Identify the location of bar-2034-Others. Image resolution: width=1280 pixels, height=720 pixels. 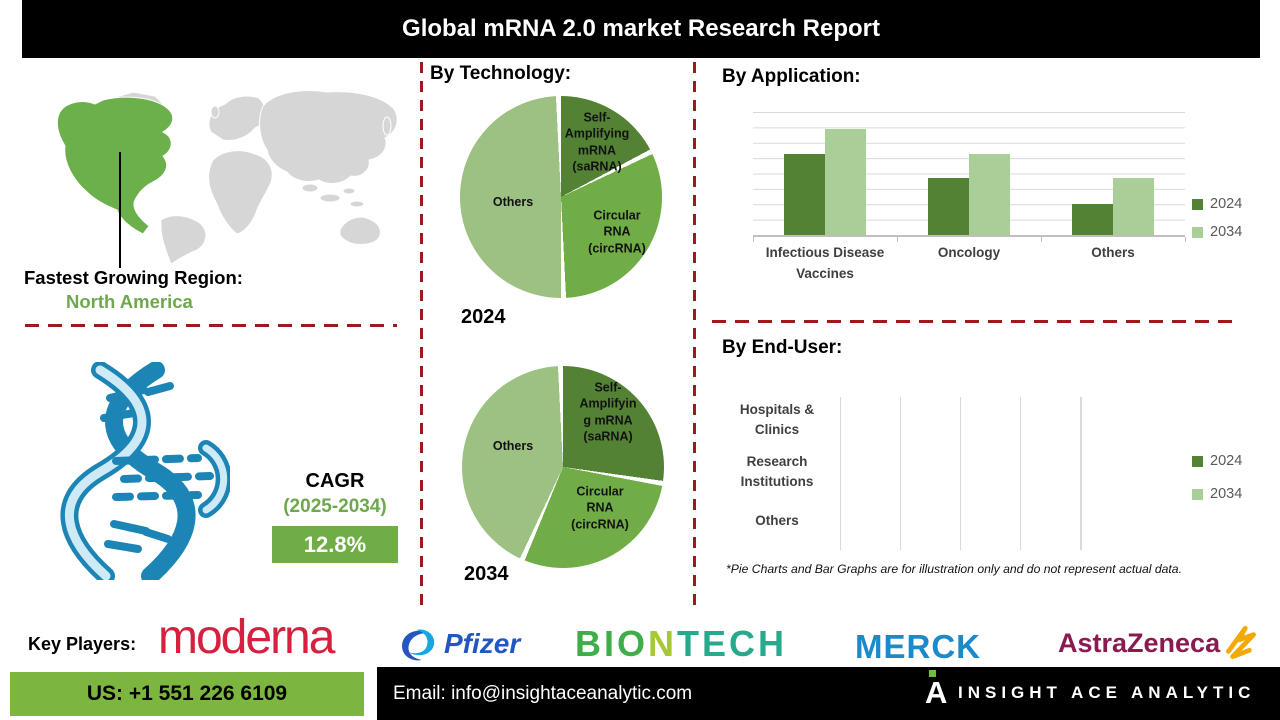
(1133, 206).